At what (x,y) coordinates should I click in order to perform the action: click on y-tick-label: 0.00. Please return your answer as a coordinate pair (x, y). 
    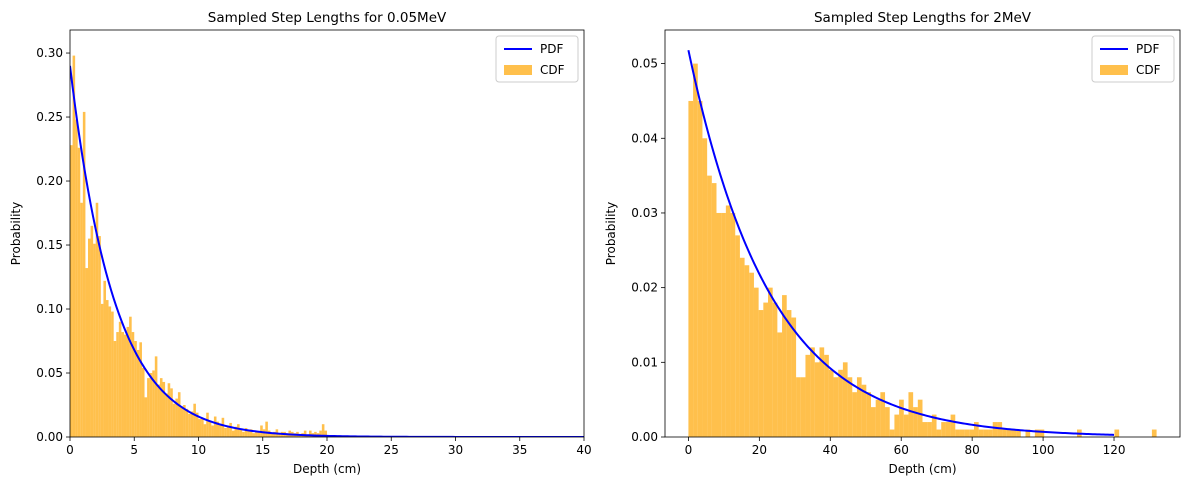
    Looking at the image, I should click on (49, 437).